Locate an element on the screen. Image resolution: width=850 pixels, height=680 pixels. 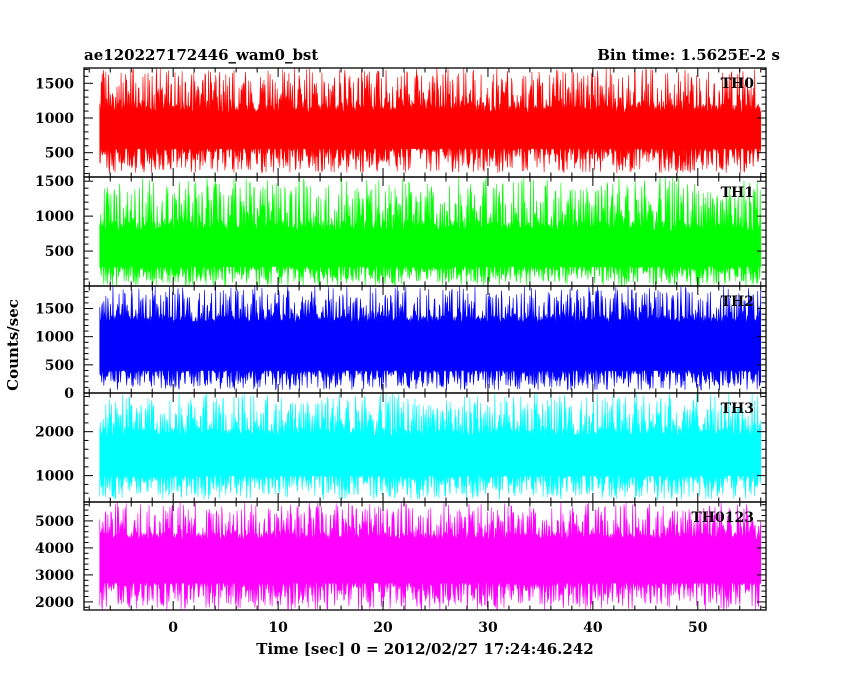
panel-label-th1: TH1 is located at coordinates (737, 193).